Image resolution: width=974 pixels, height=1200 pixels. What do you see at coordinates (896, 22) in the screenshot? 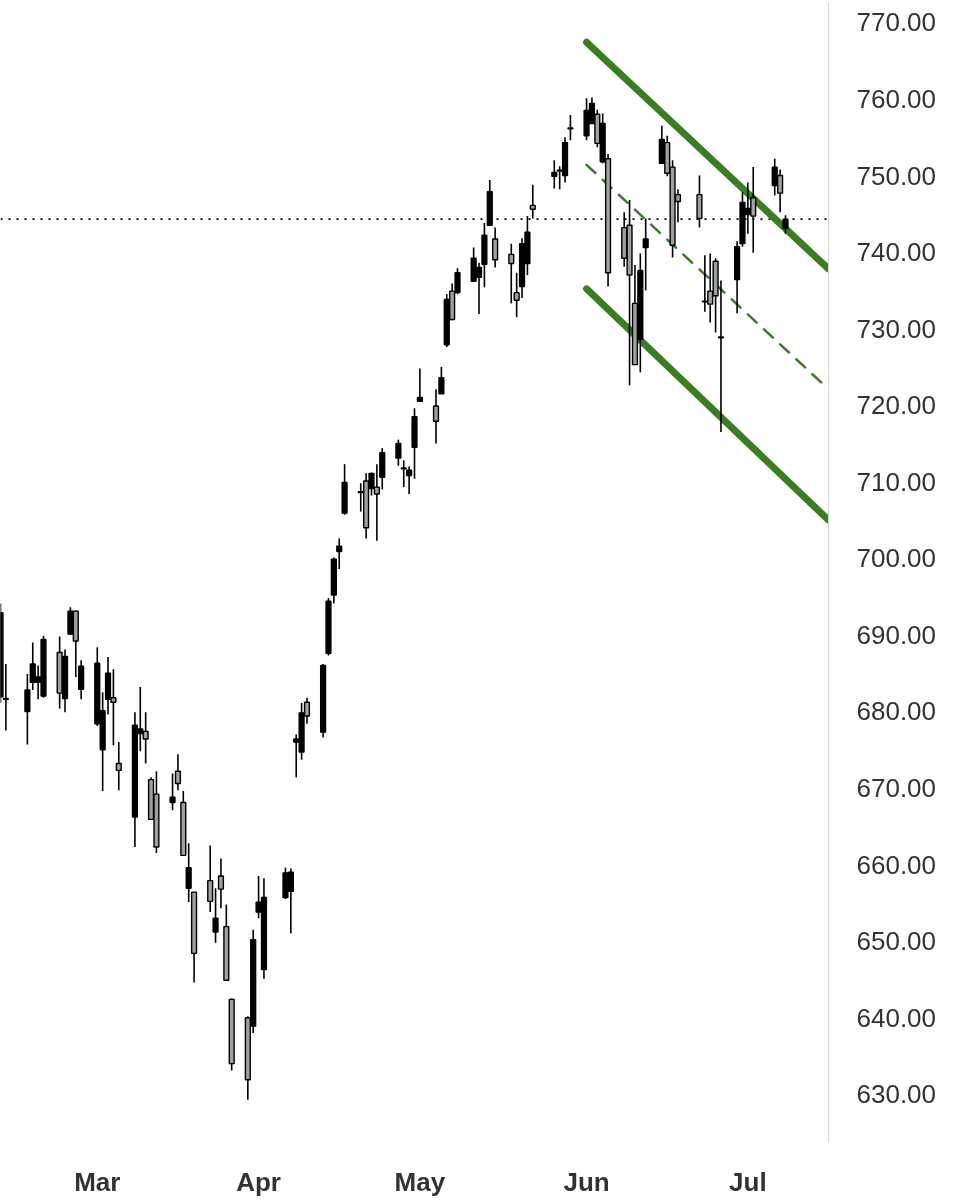
I see `y-tick-label: 770.00` at bounding box center [896, 22].